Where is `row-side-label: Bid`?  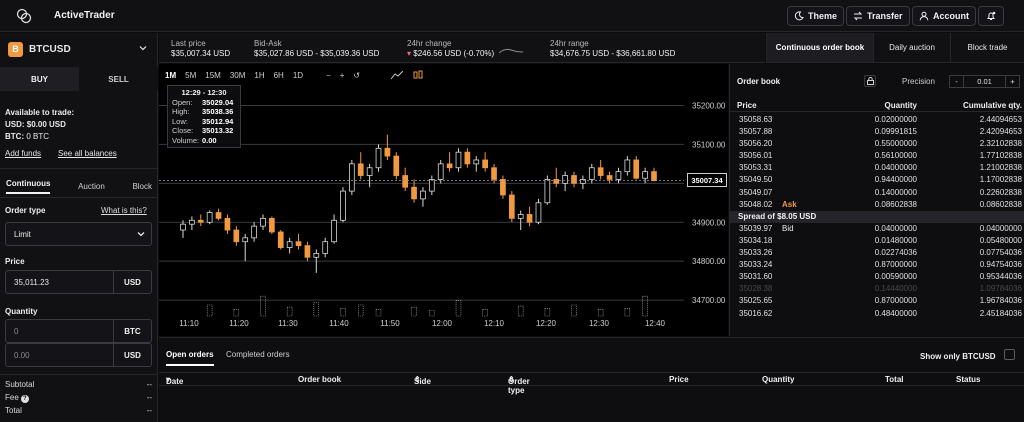 row-side-label: Bid is located at coordinates (788, 228).